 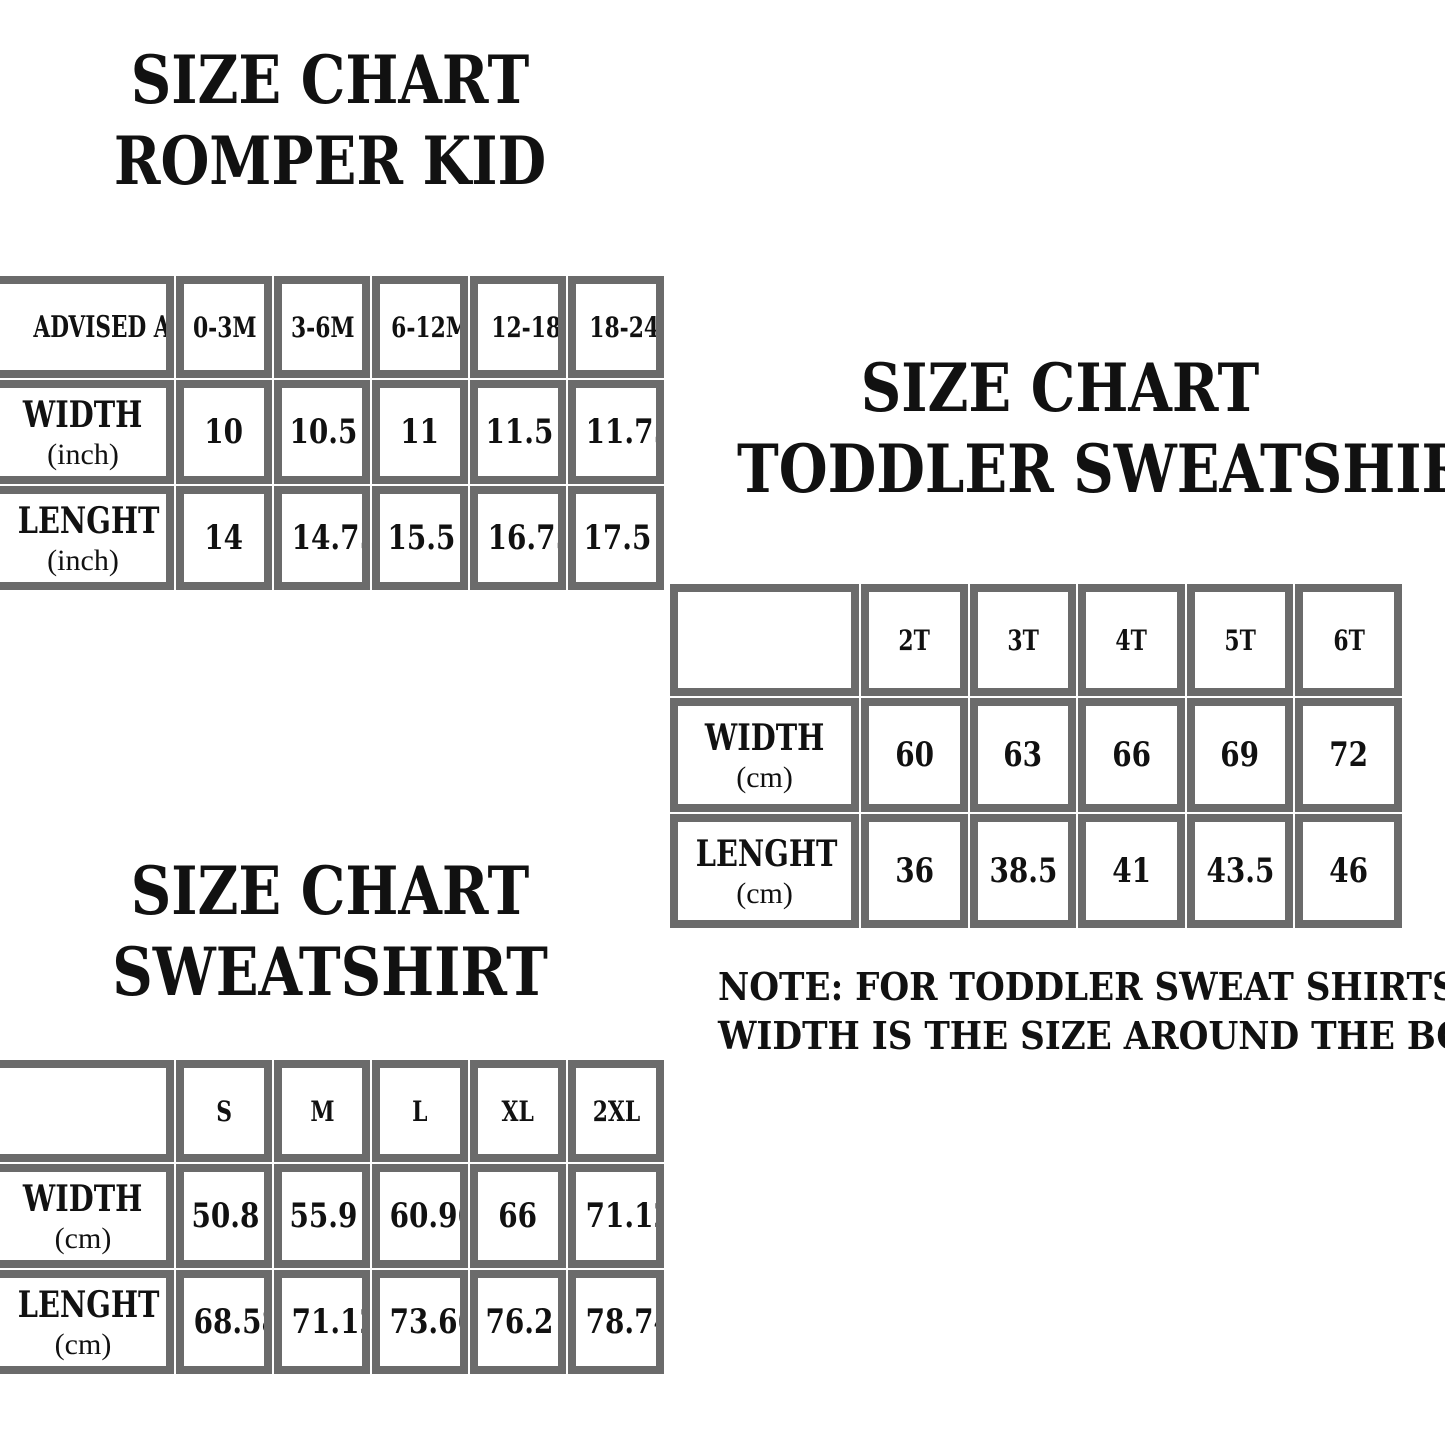 I want to click on sweatshirt-chart-title: SIZE CHART SWEATSHIRT, so click(x=330, y=931).